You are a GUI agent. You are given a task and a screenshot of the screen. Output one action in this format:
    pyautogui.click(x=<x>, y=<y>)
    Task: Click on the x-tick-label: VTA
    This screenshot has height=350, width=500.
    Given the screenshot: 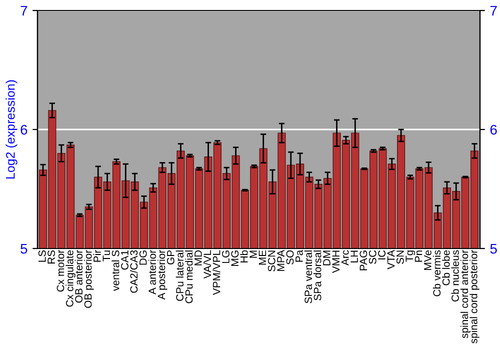 What is the action you would take?
    pyautogui.click(x=391, y=260)
    